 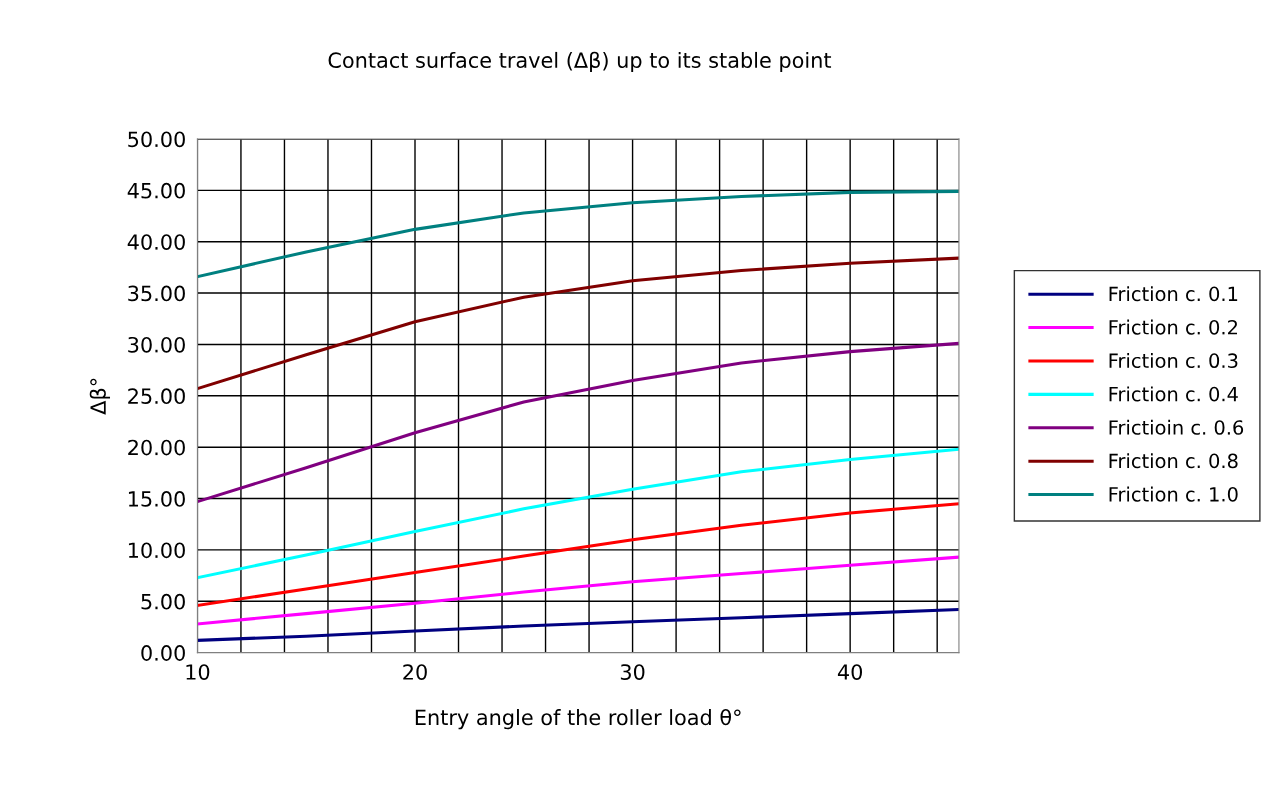 I want to click on y-tick-label: 20.00, so click(x=156, y=447).